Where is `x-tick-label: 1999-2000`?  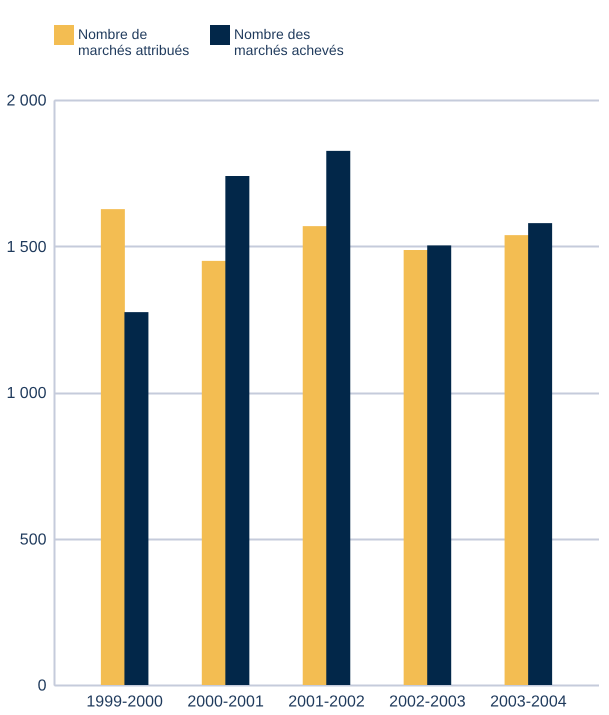
x-tick-label: 1999-2000 is located at coordinates (125, 702).